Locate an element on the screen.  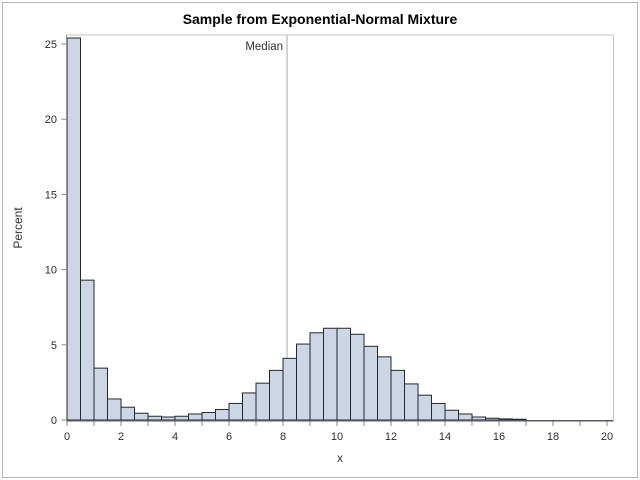
y-tick-label: 10 is located at coordinates (51, 271).